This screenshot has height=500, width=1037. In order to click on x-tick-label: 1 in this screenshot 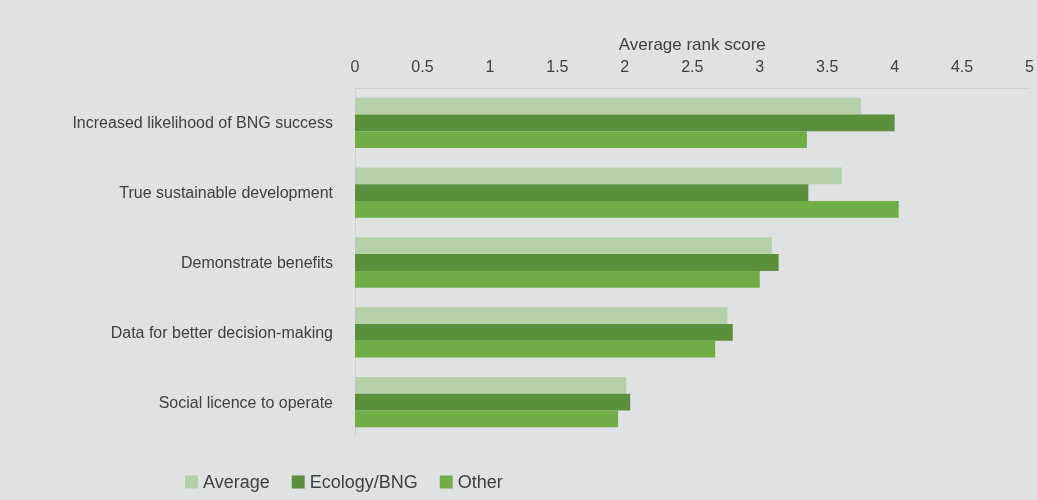, I will do `click(490, 66)`.